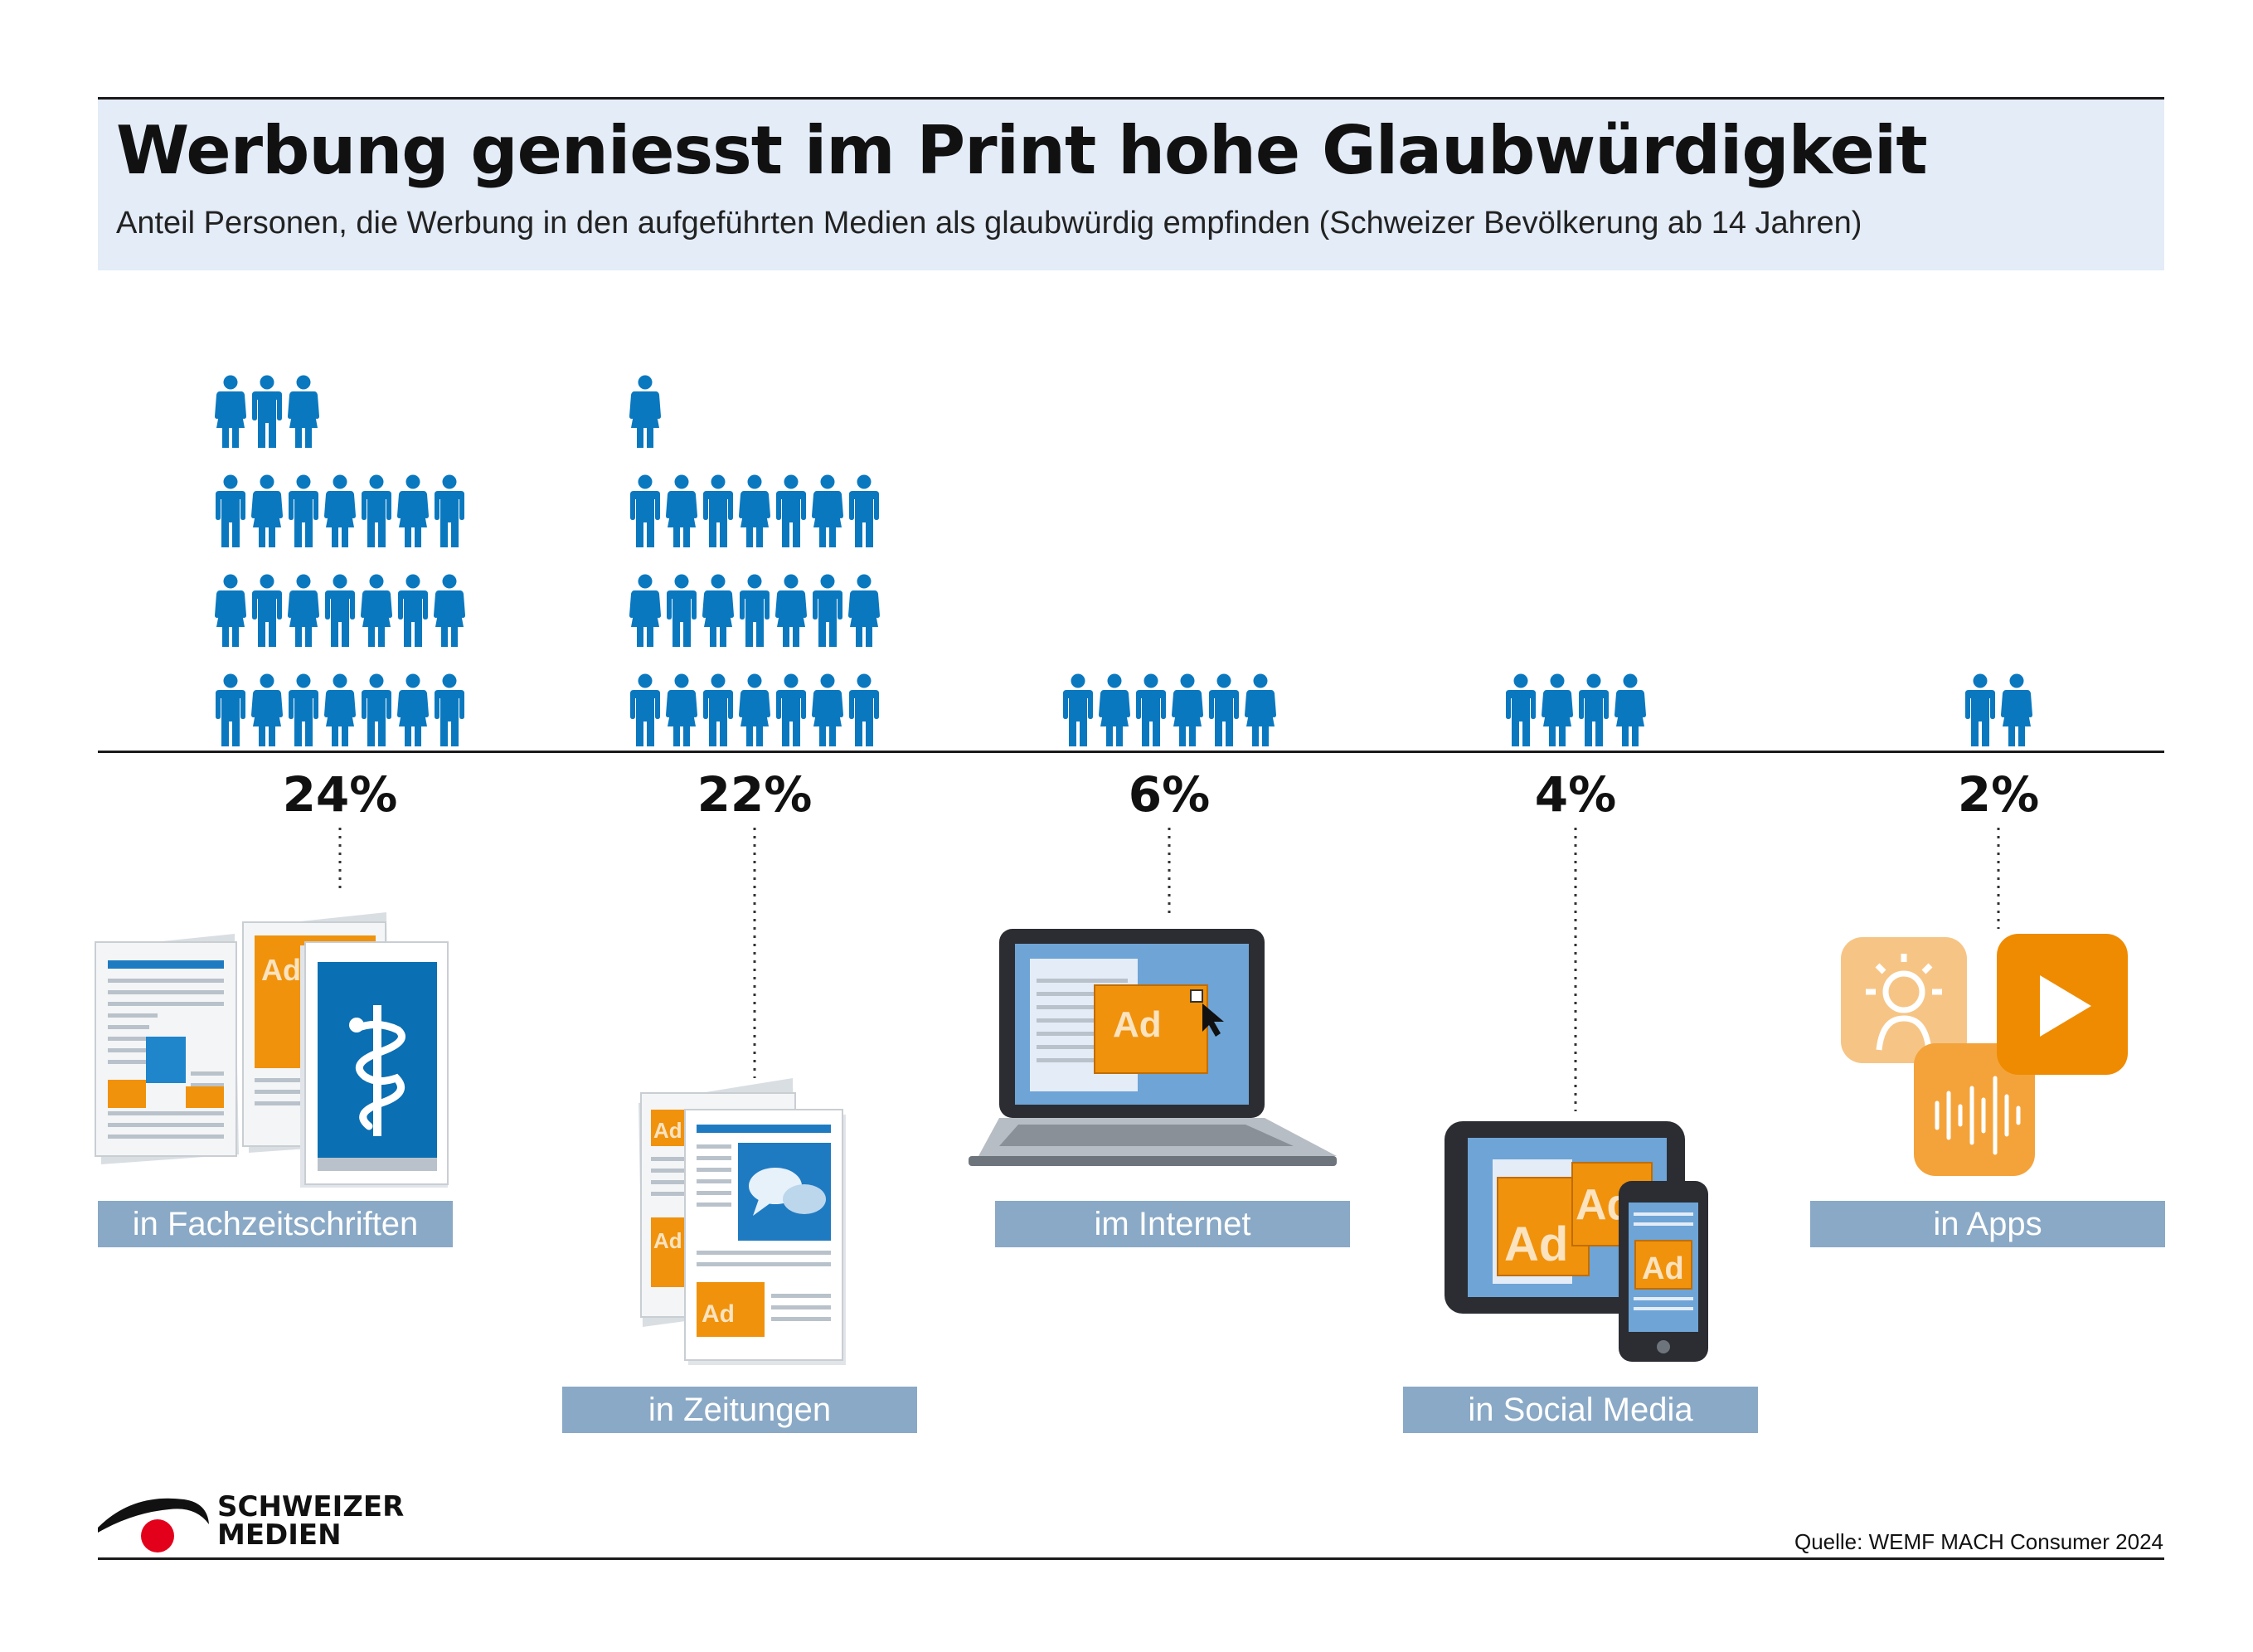 The width and height of the screenshot is (2253, 1652). Describe the element at coordinates (1153, 1047) in the screenshot. I see `laptop-icon: Ad` at that location.